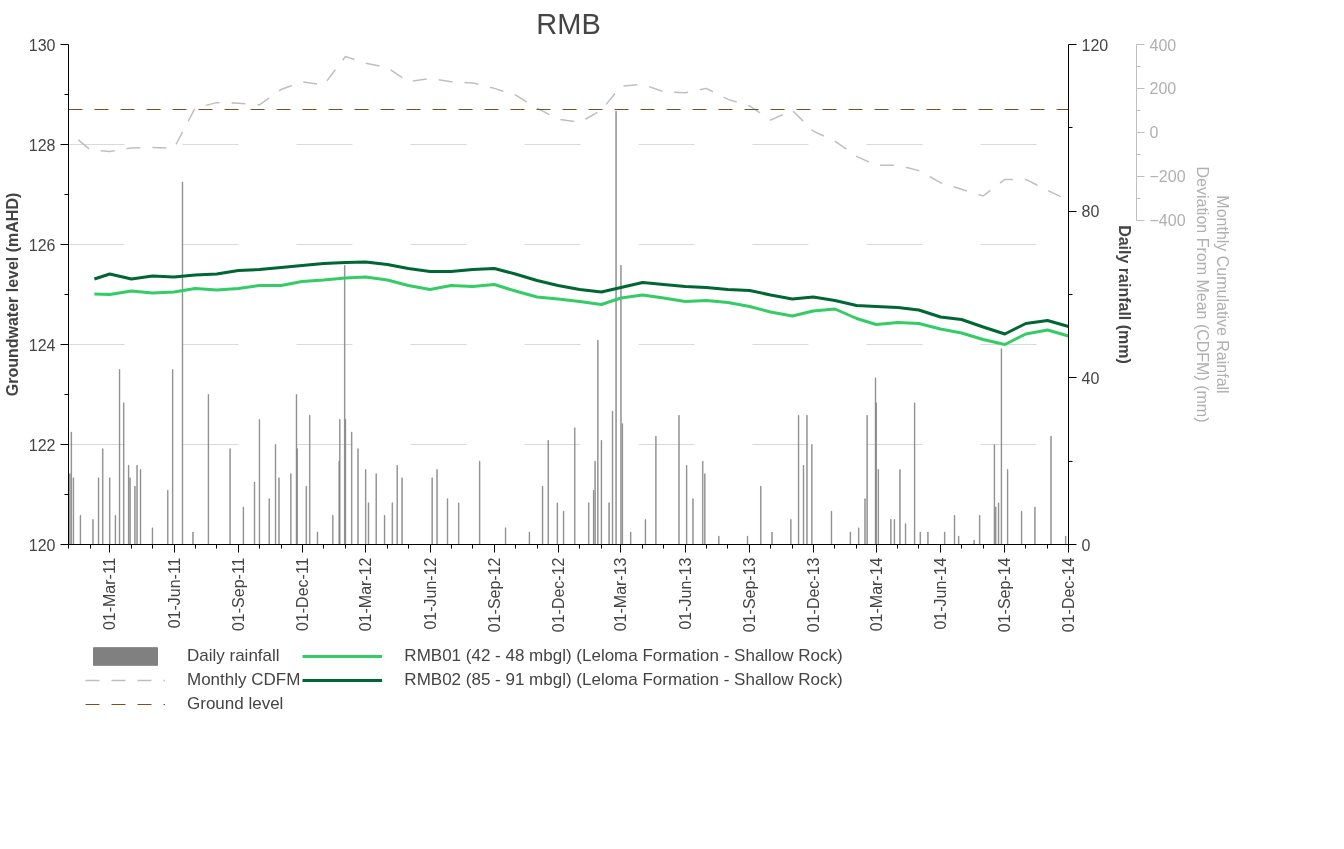  I want to click on y2-tick-label: 0, so click(1086, 545).